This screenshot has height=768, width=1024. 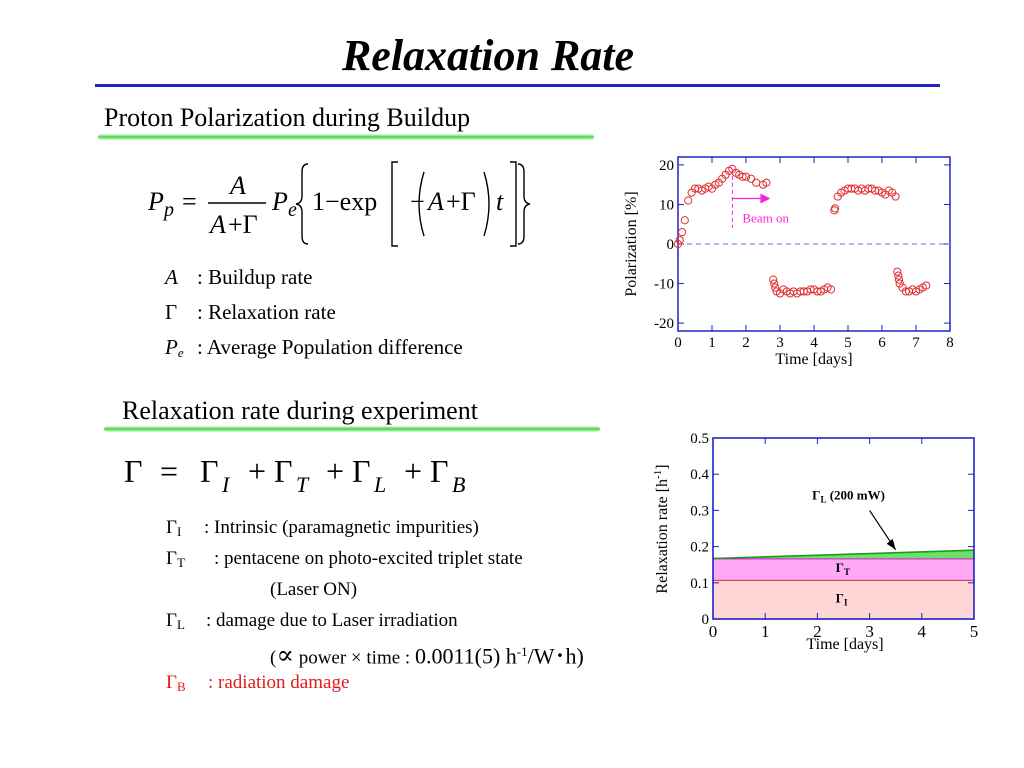 What do you see at coordinates (375, 682) in the screenshot?
I see `def-row-gamma-B: ΓB: radiation damage` at bounding box center [375, 682].